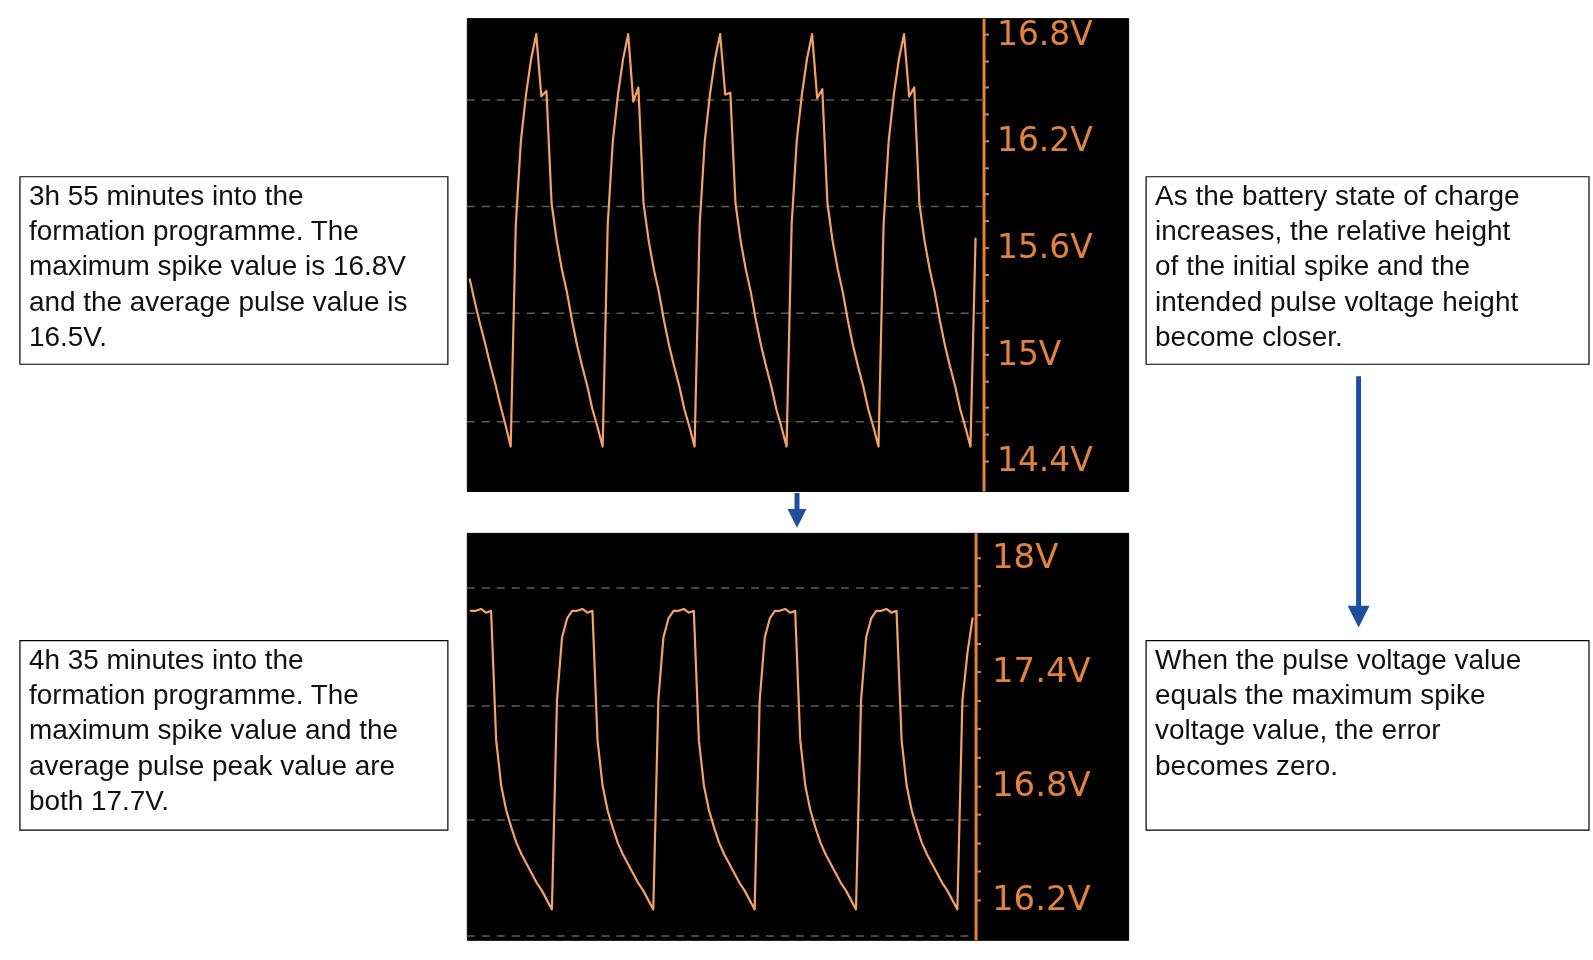 Image resolution: width=1593 pixels, height=960 pixels. Describe the element at coordinates (213, 730) in the screenshot. I see `text: 4h 35 minutes into the formation programme. The maximum spike value and the average pulse peak value are both 17.7V.` at that location.